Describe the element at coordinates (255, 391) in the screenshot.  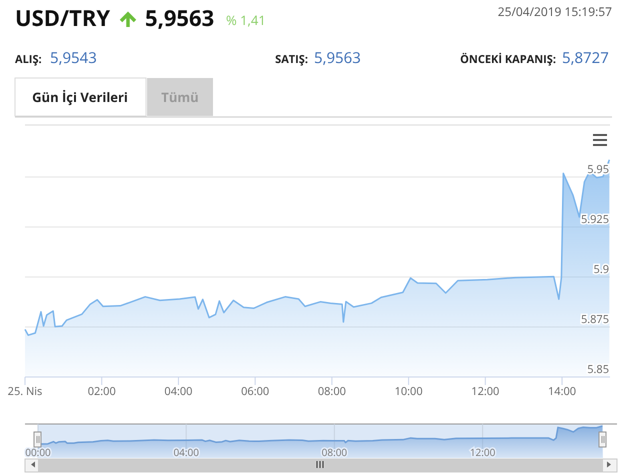
I see `x-tick-label: 06:00` at that location.